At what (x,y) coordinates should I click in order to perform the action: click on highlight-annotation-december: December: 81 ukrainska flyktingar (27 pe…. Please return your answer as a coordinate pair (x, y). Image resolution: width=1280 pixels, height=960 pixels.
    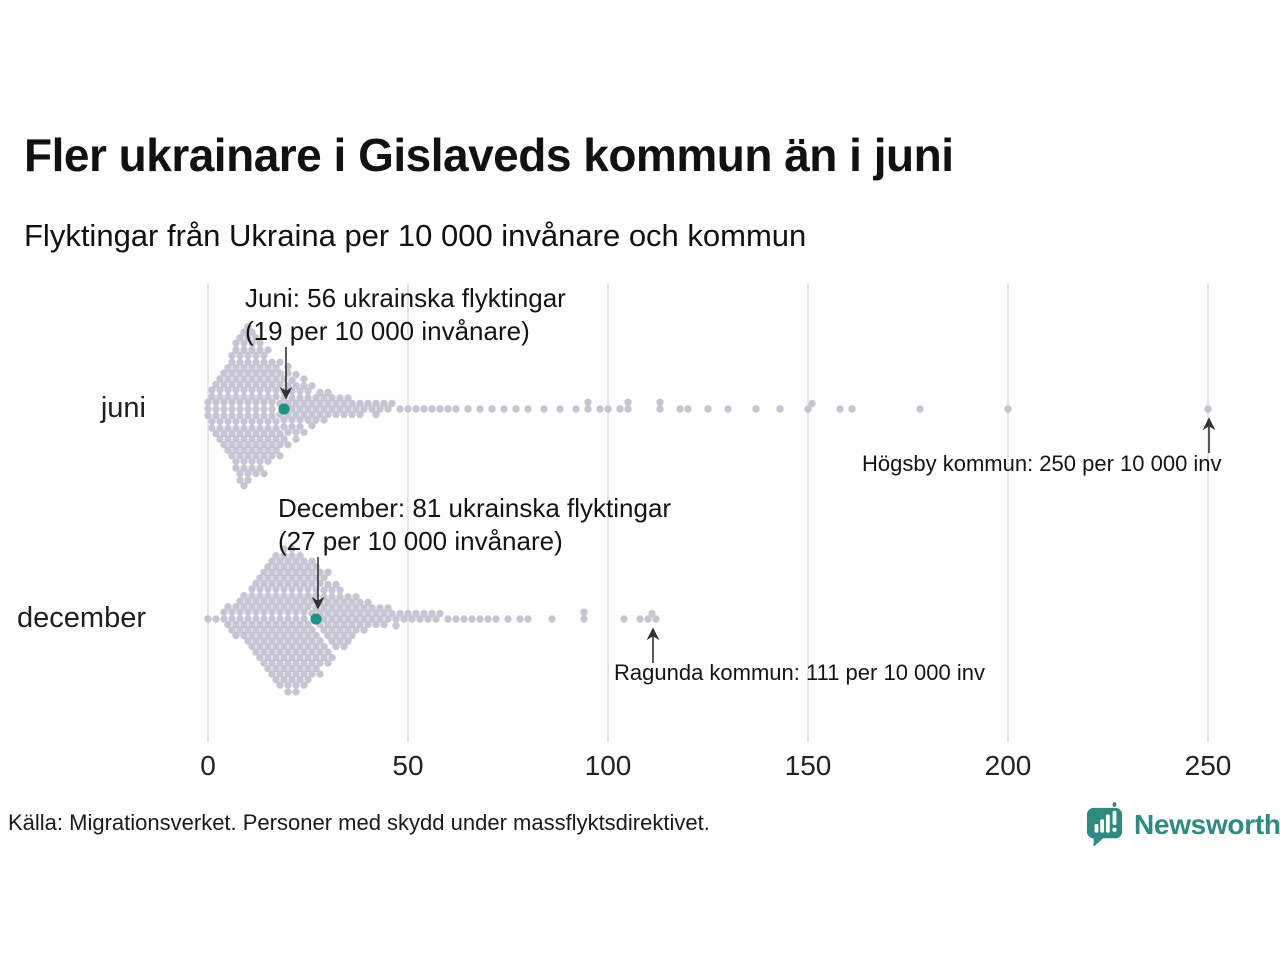
    Looking at the image, I should click on (474, 525).